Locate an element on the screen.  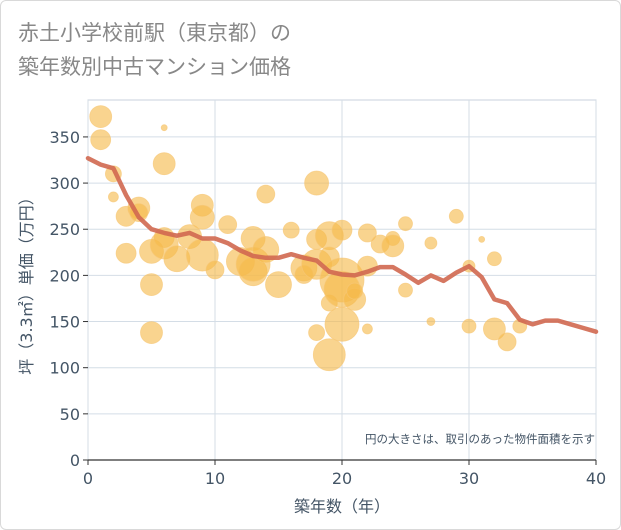
x-tick-label: 10 is located at coordinates (215, 478).